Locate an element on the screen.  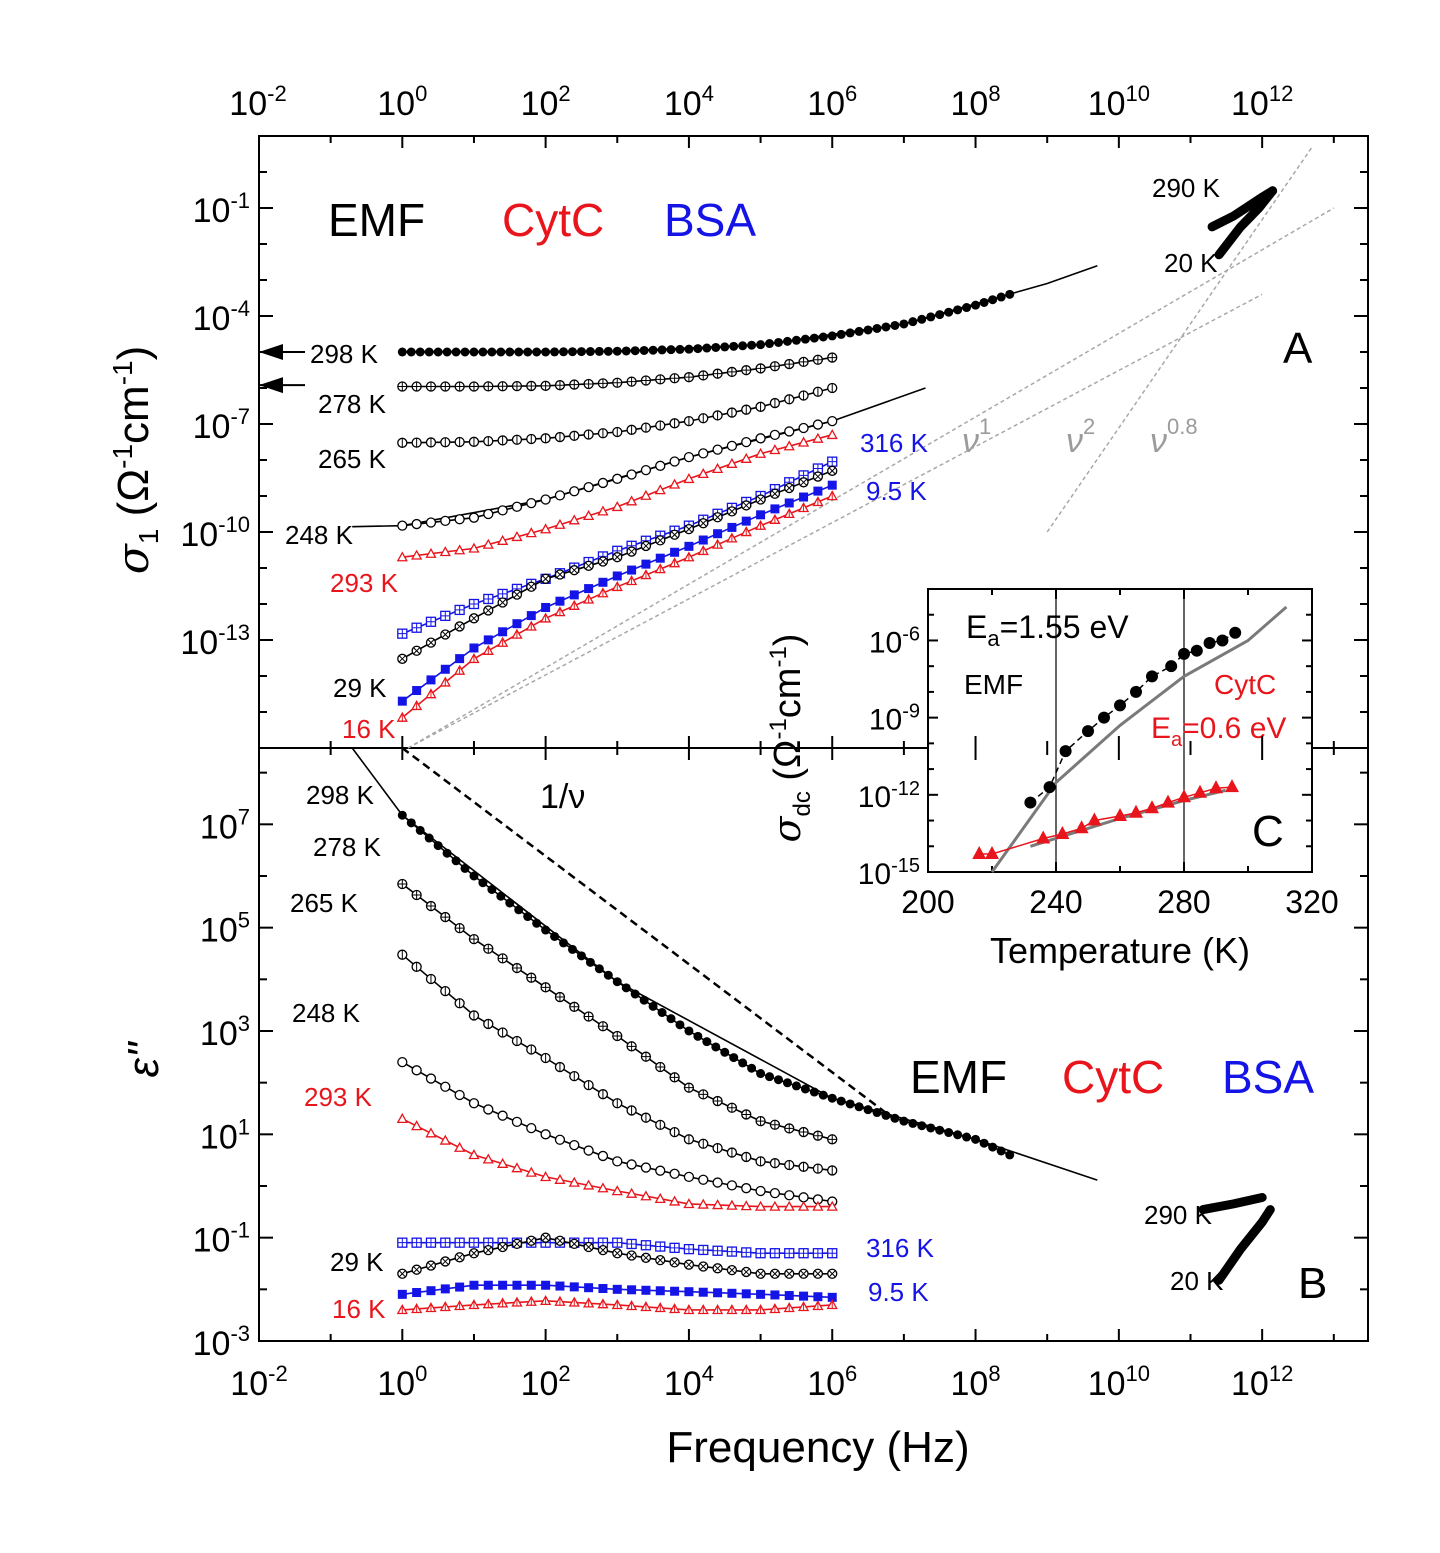
inset-frame is located at coordinates (1120, 730).